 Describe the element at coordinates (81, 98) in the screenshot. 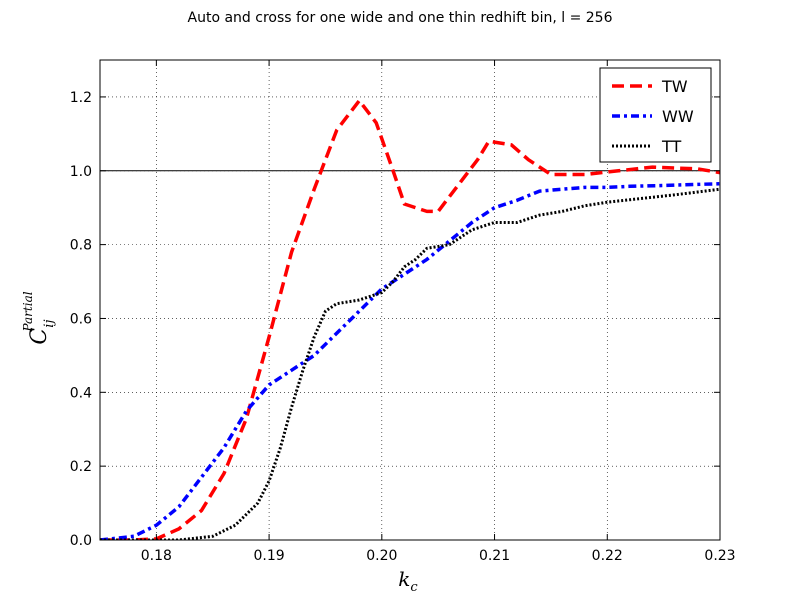

I see `y-tick-label: 1.2` at that location.